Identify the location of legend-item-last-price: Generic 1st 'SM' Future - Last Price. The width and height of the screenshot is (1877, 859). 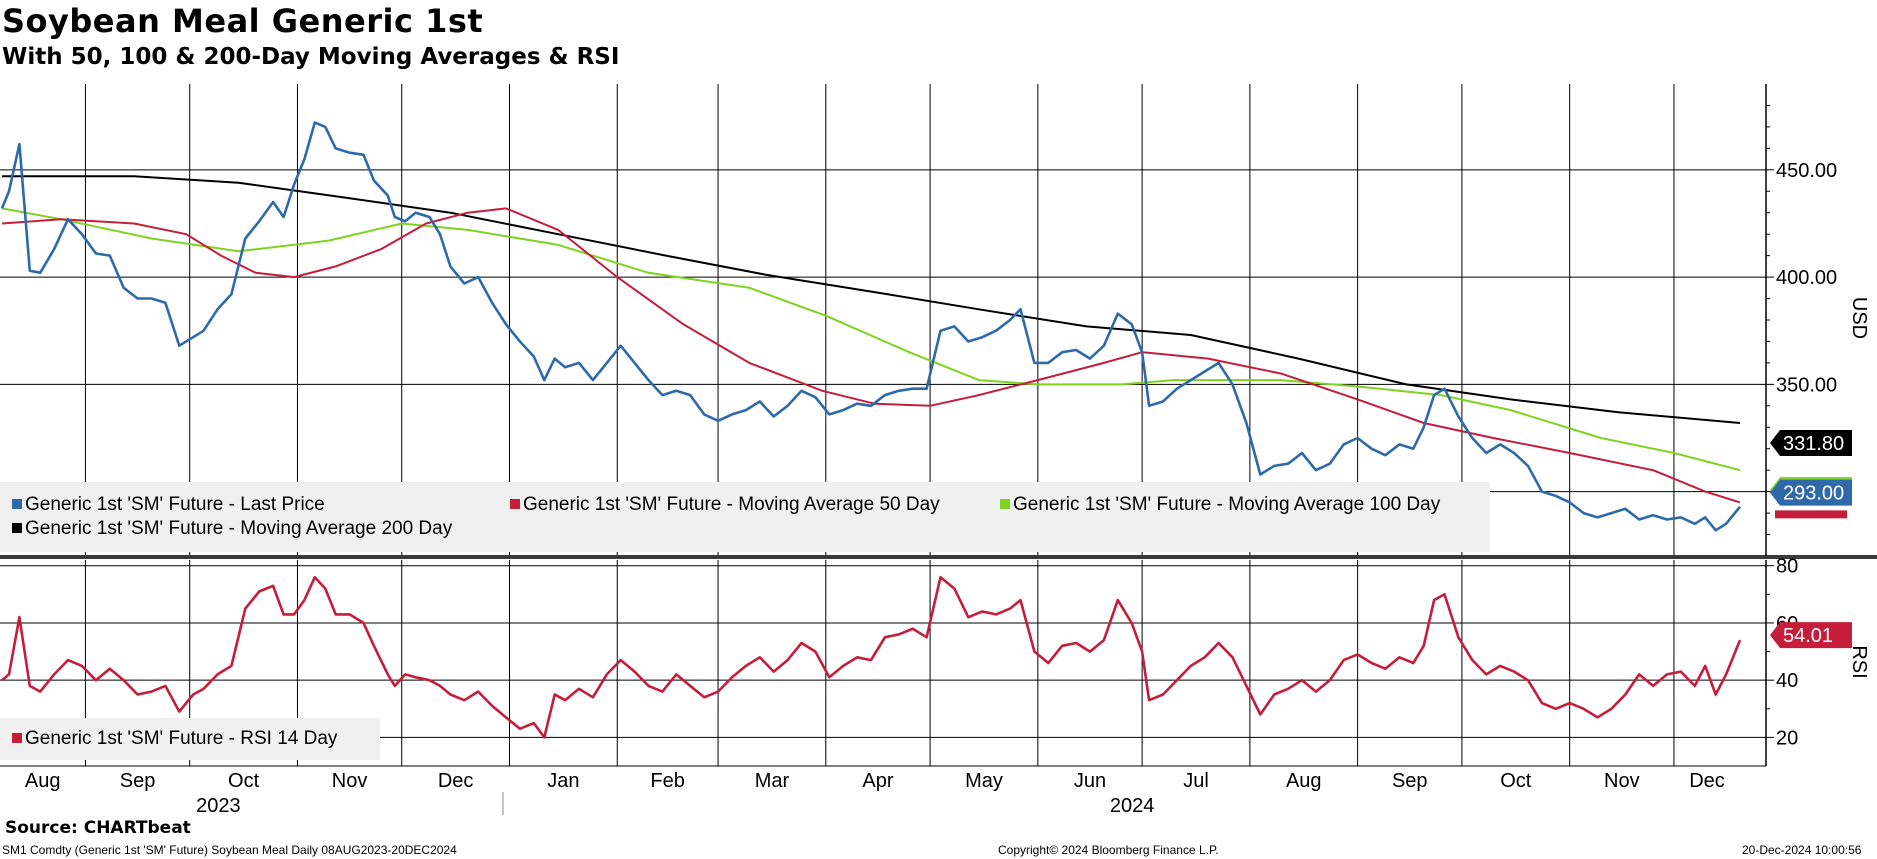
(168, 505).